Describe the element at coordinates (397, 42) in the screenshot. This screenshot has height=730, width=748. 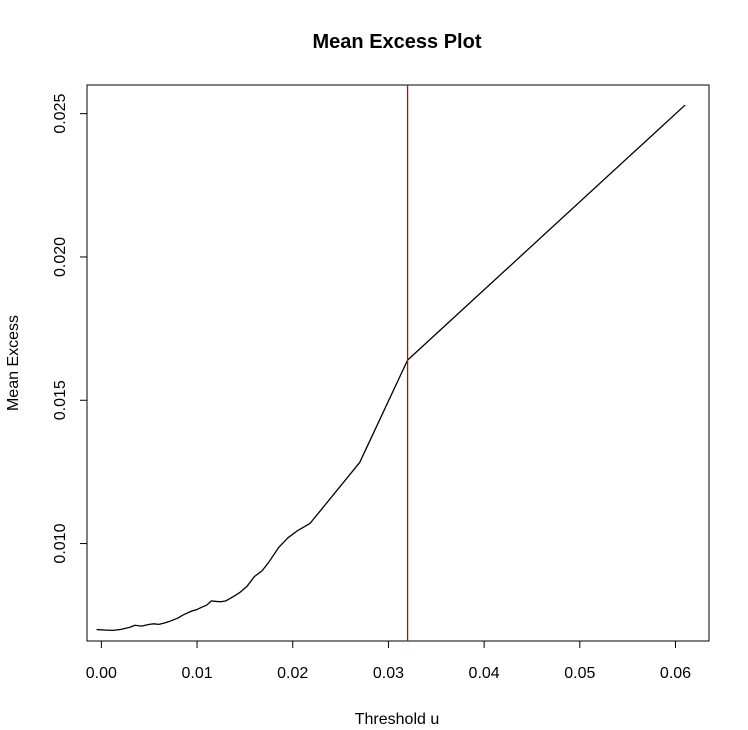
I see `chart-title: Mean Excess Plot` at that location.